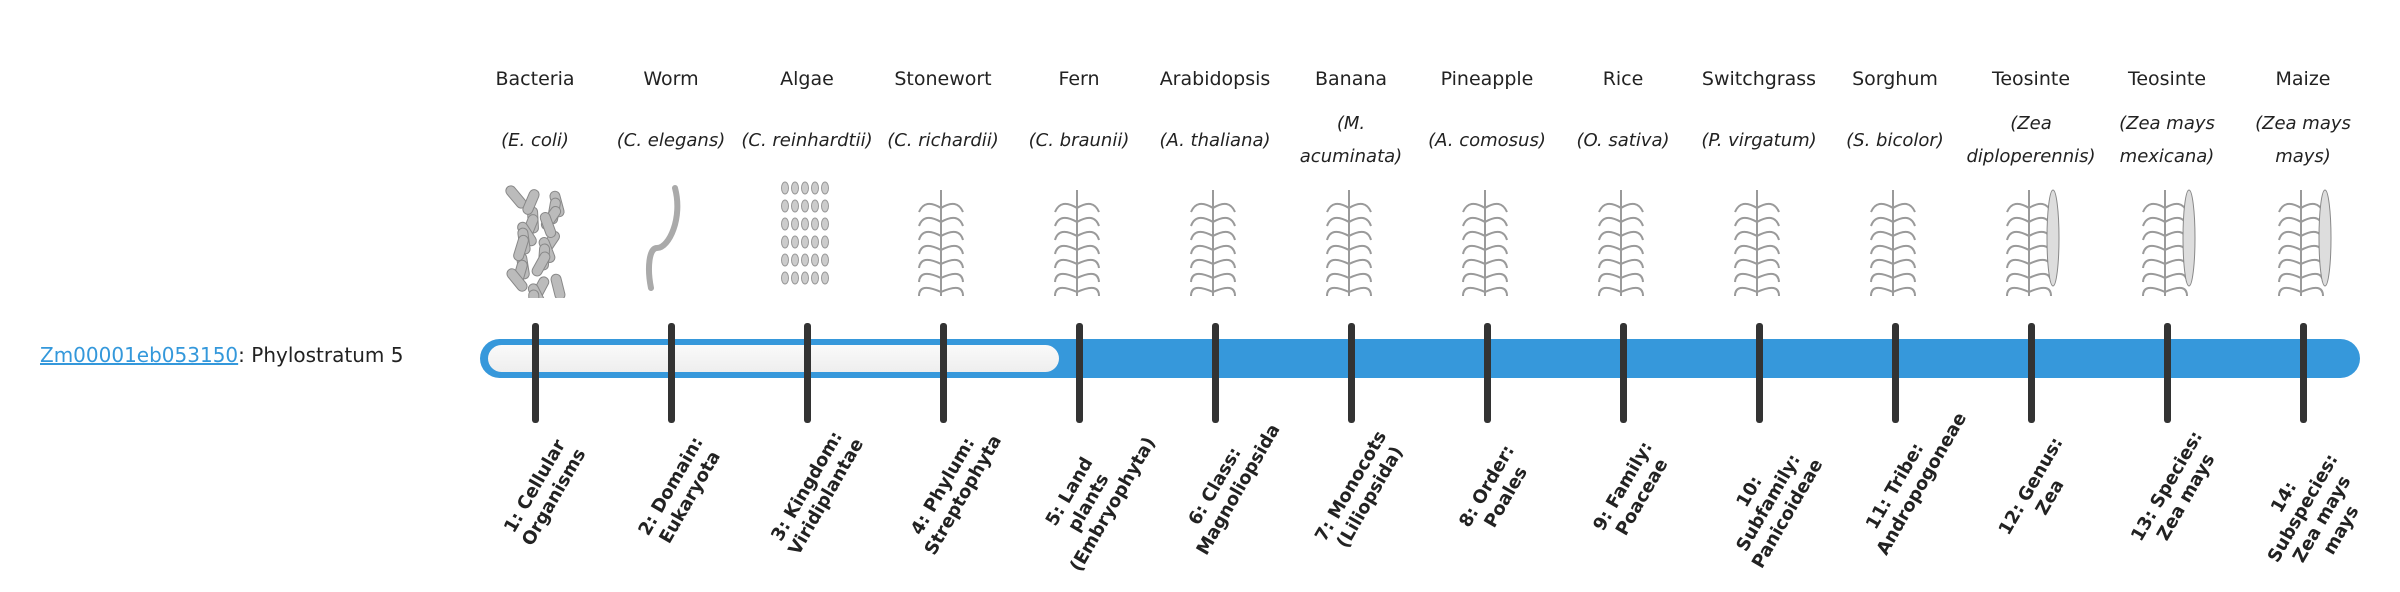 Image resolution: width=2400 pixels, height=592 pixels. Describe the element at coordinates (1493, 486) in the screenshot. I see `stratum-label: 8: Order: Poales` at that location.